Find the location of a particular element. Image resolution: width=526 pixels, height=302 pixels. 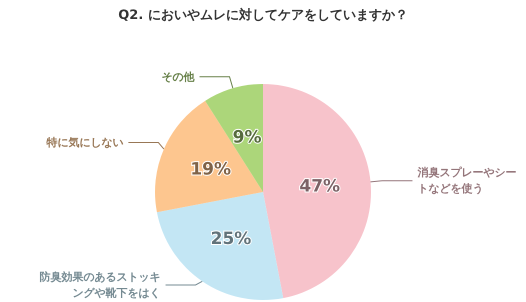

data-label: 25% is located at coordinates (231, 239).